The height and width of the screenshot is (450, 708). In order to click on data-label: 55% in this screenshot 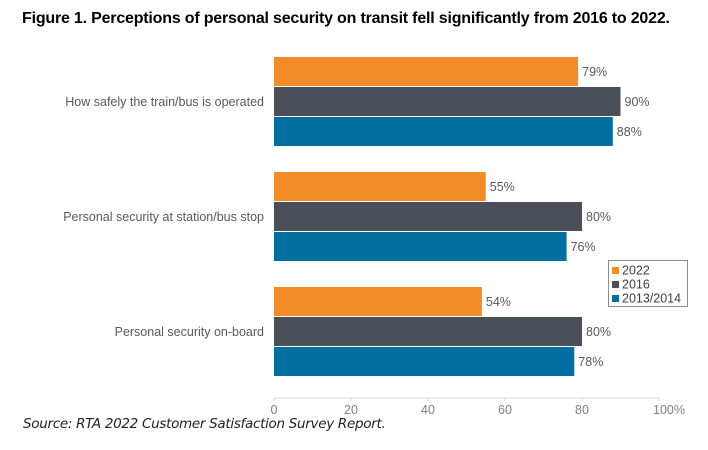, I will do `click(502, 187)`.